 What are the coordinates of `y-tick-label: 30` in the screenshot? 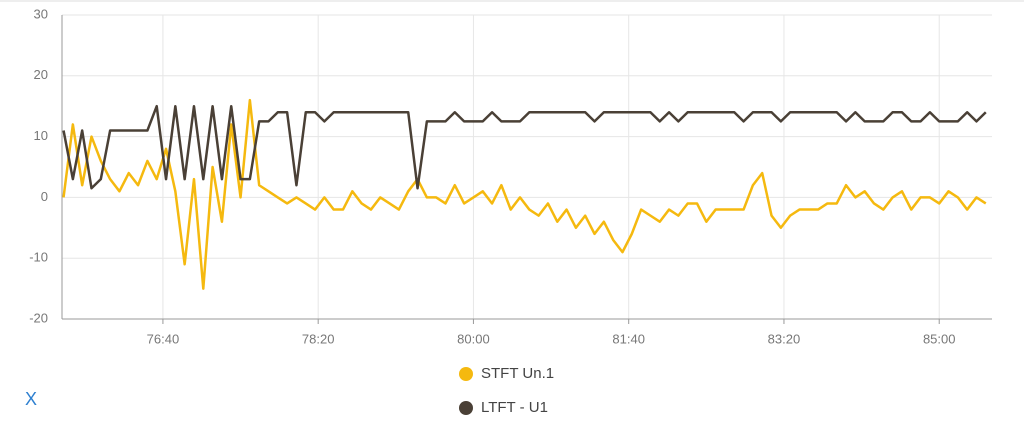 It's located at (41, 13).